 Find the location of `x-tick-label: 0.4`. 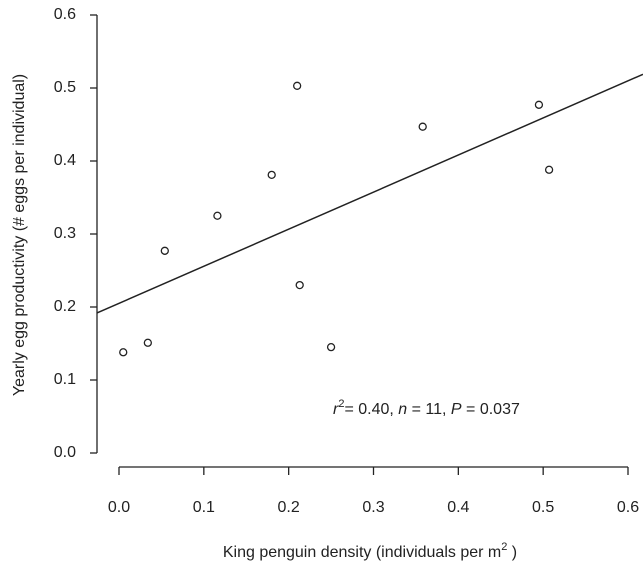

x-tick-label: 0.4 is located at coordinates (458, 507).